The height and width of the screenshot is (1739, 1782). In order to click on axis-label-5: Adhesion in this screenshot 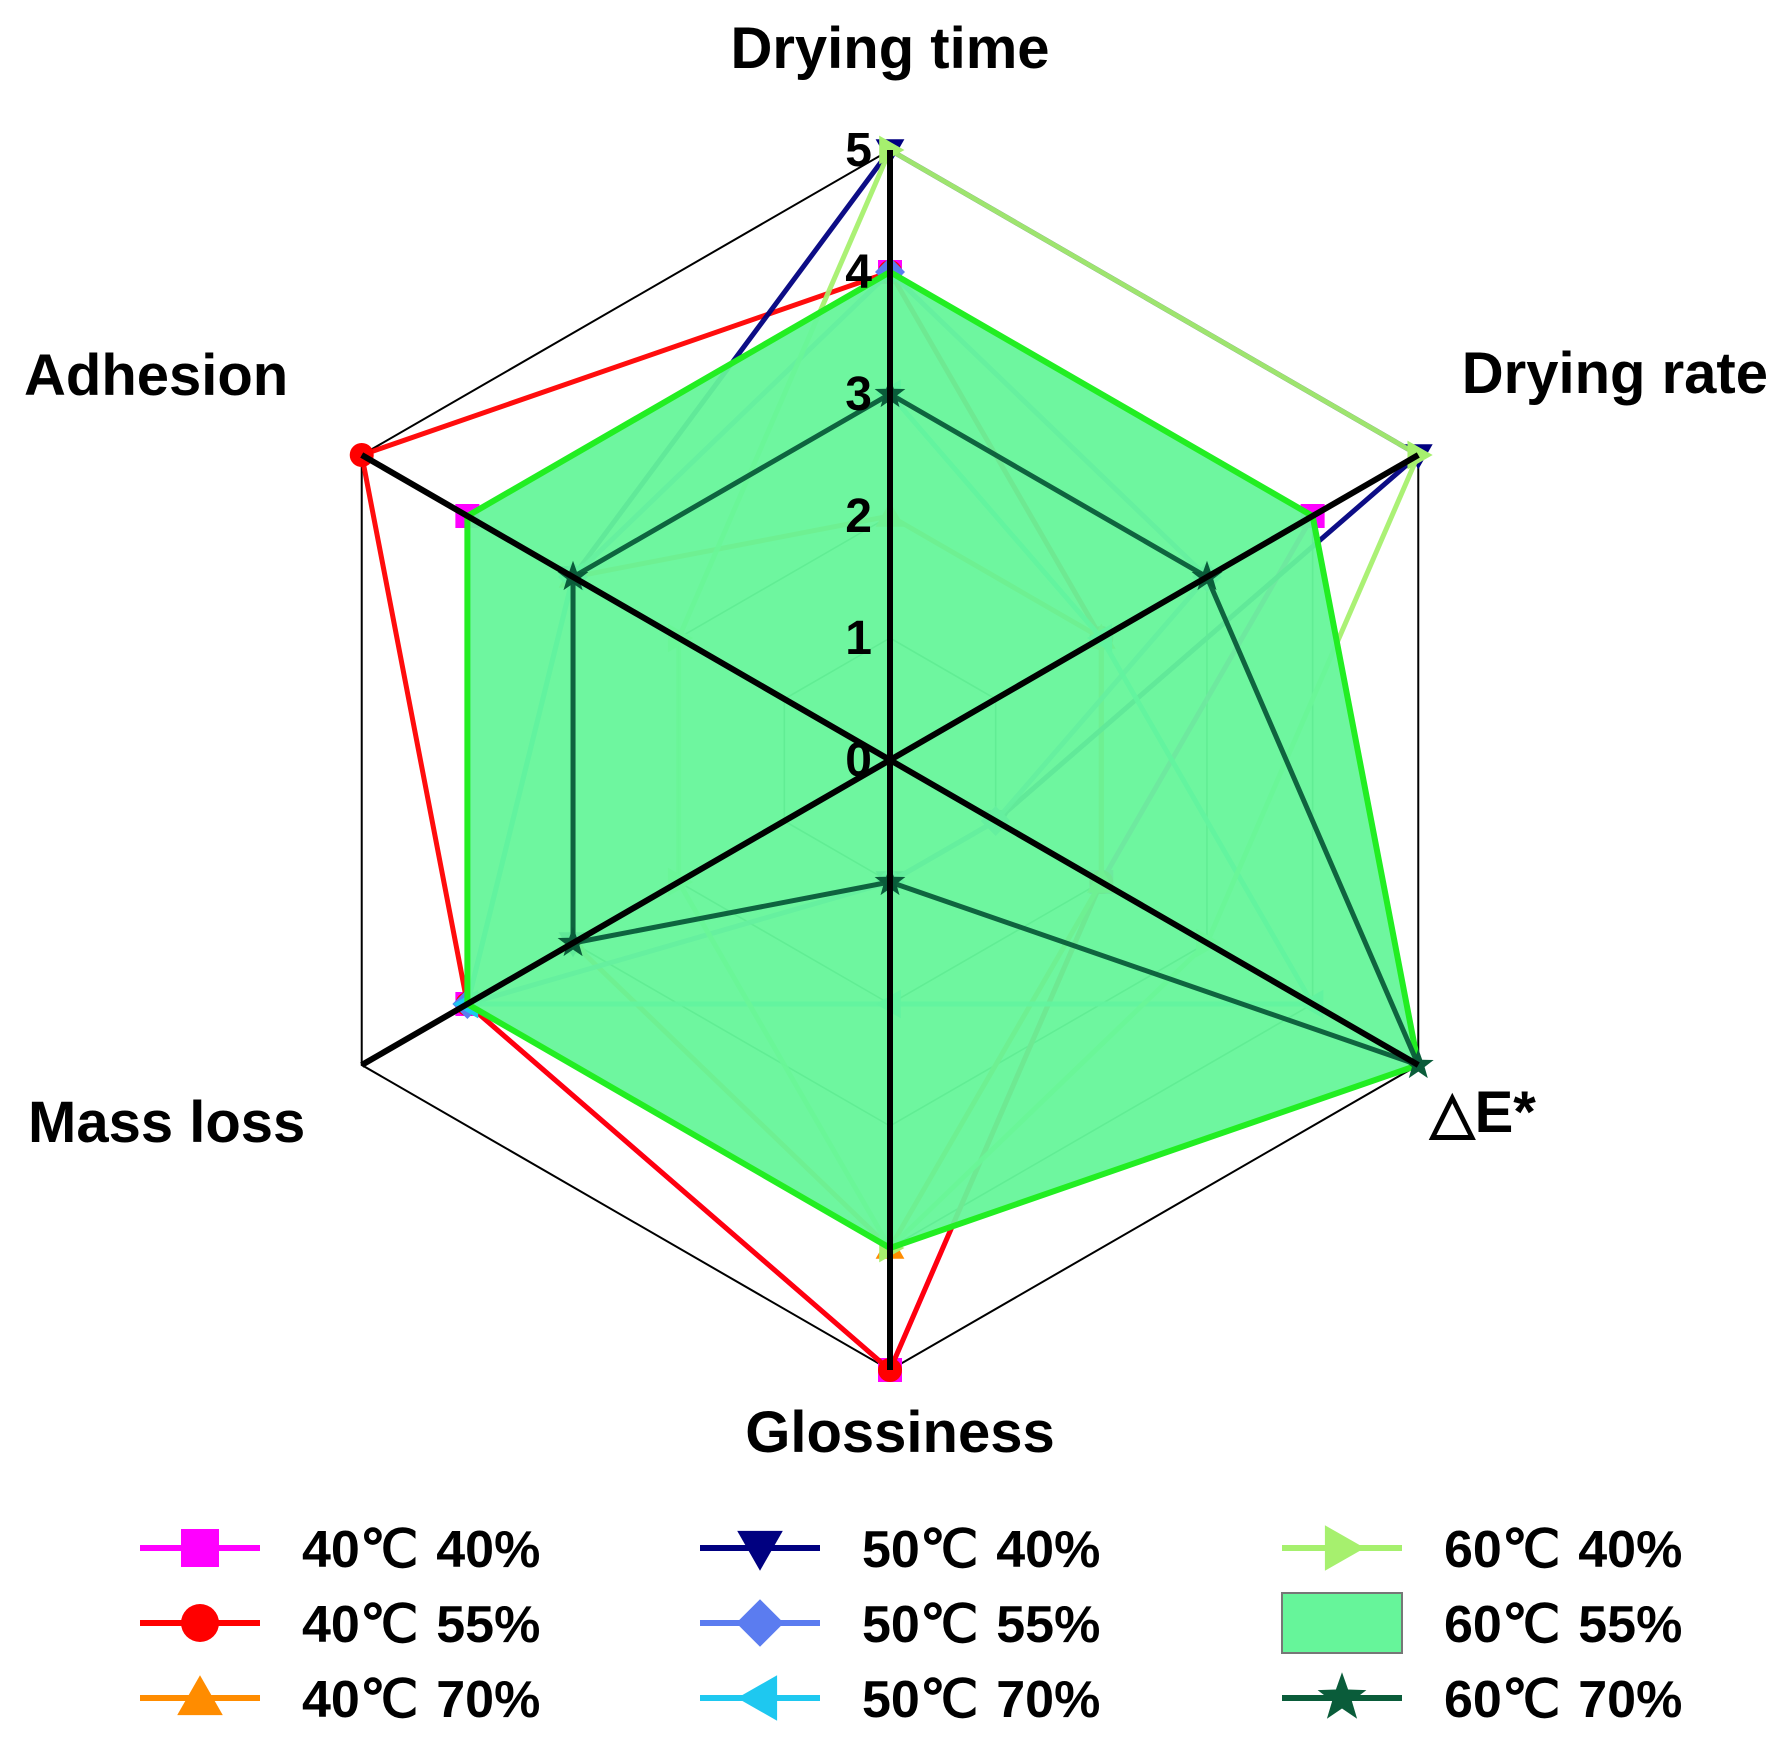, I will do `click(156, 375)`.